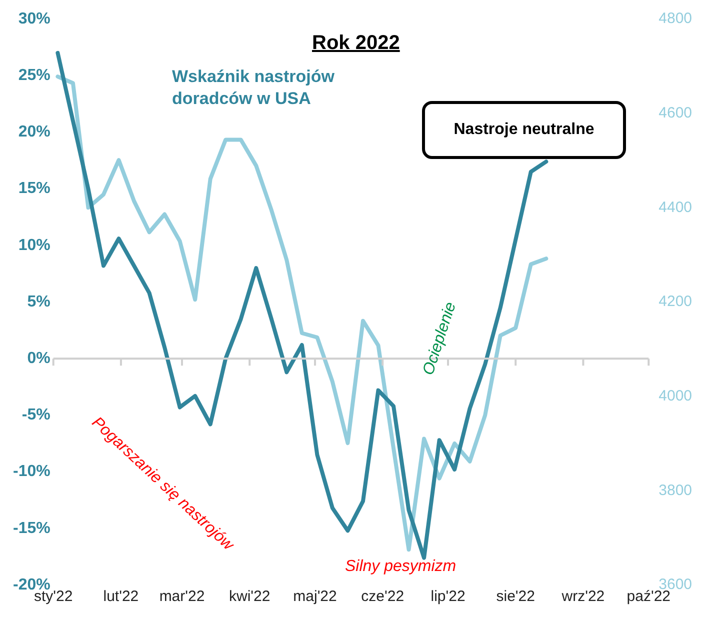 Image resolution: width=722 pixels, height=619 pixels. Describe the element at coordinates (38, 301) in the screenshot. I see `y-tick-label: 5%` at that location.